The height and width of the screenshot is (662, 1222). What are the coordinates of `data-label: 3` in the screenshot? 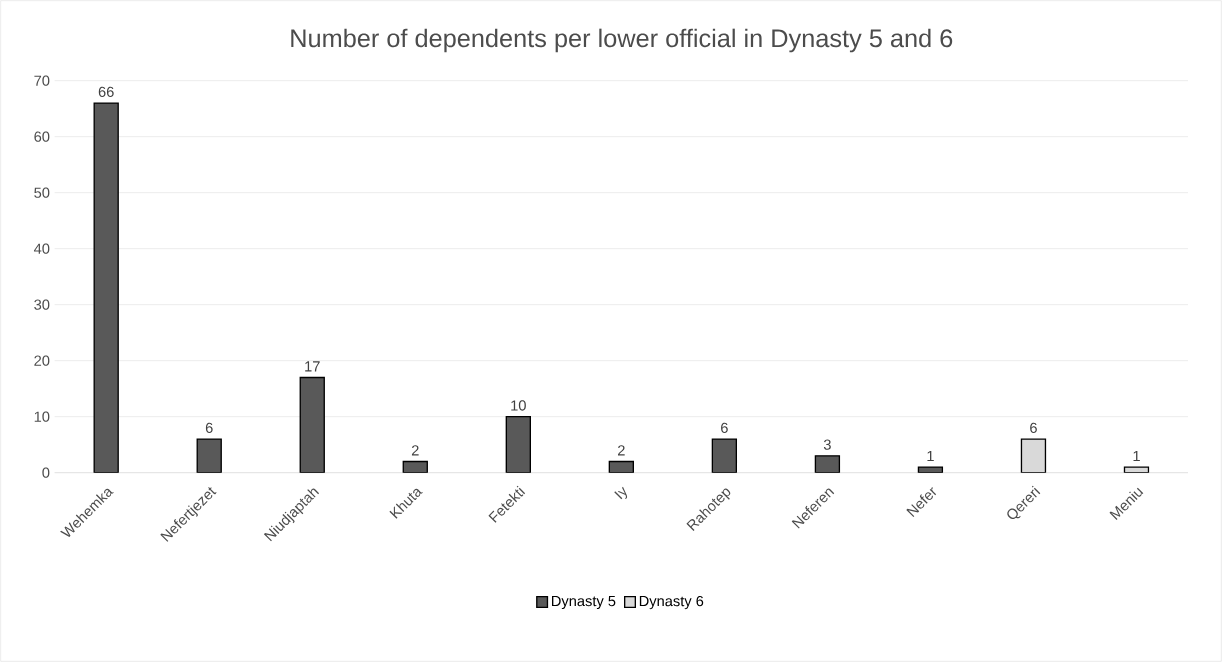 It's located at (827, 444).